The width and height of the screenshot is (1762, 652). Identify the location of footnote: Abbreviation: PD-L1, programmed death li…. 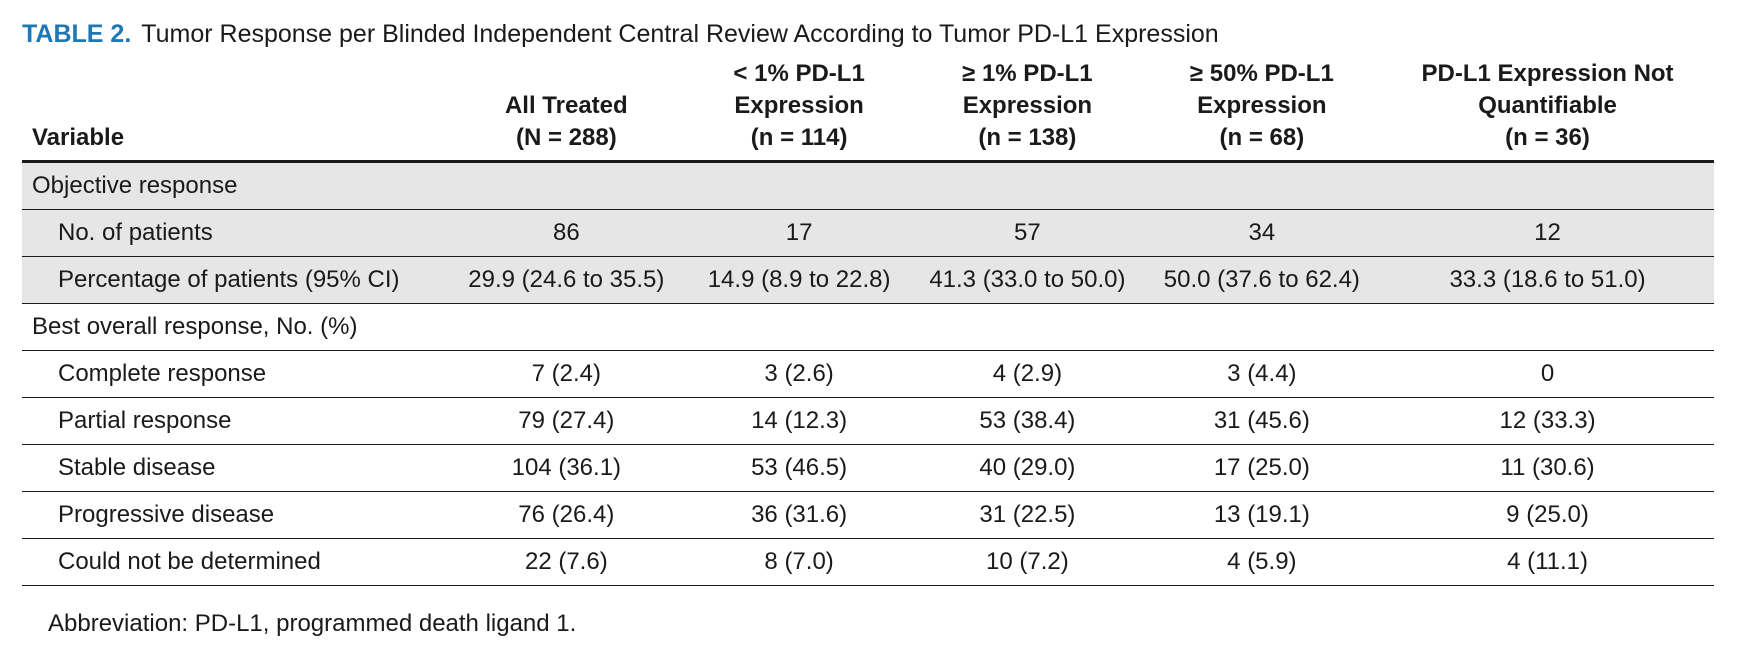
(312, 623).